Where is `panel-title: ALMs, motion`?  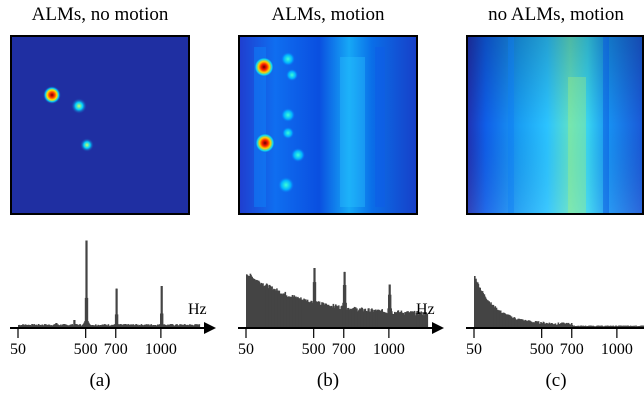
panel-title: ALMs, motion is located at coordinates (328, 14).